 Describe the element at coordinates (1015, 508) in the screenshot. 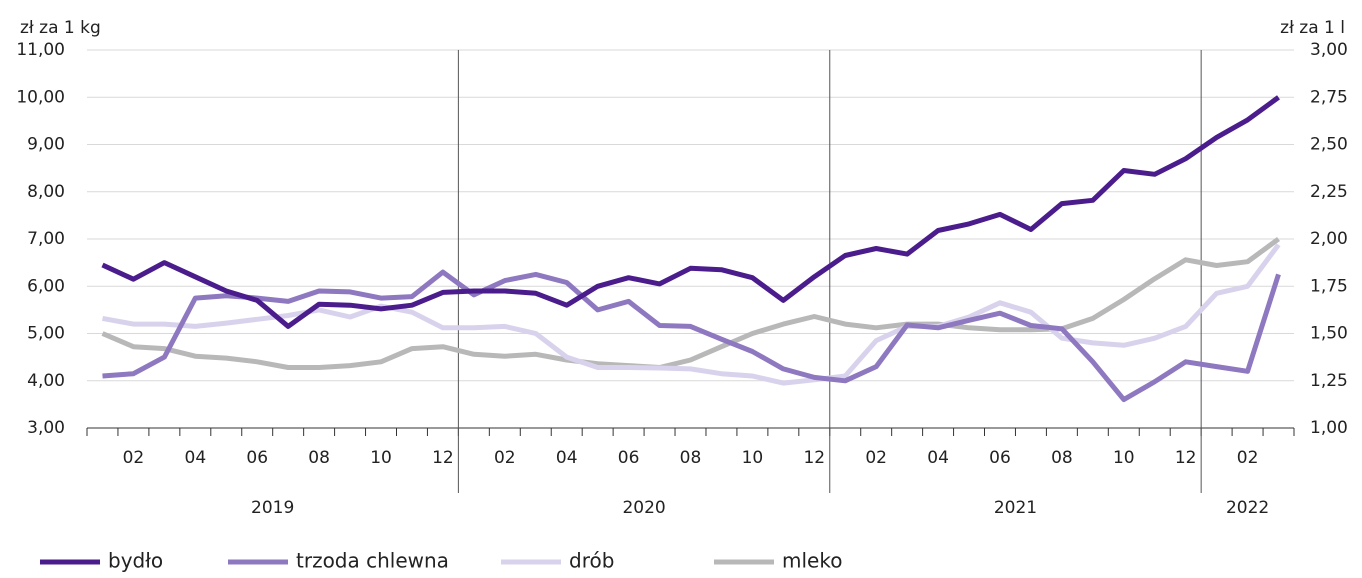

I see `year-label: 2021` at that location.